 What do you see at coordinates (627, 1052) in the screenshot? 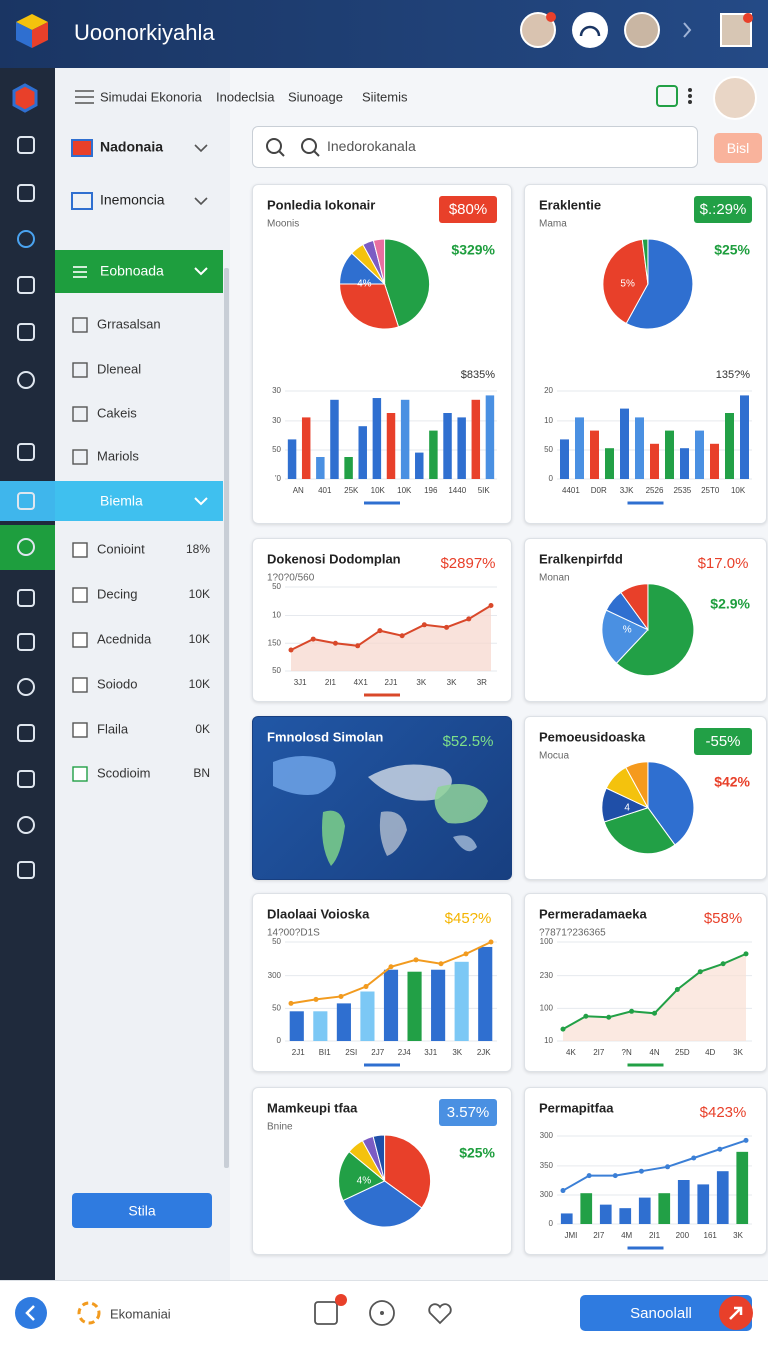
I see `x-tick-label: ?N` at bounding box center [627, 1052].